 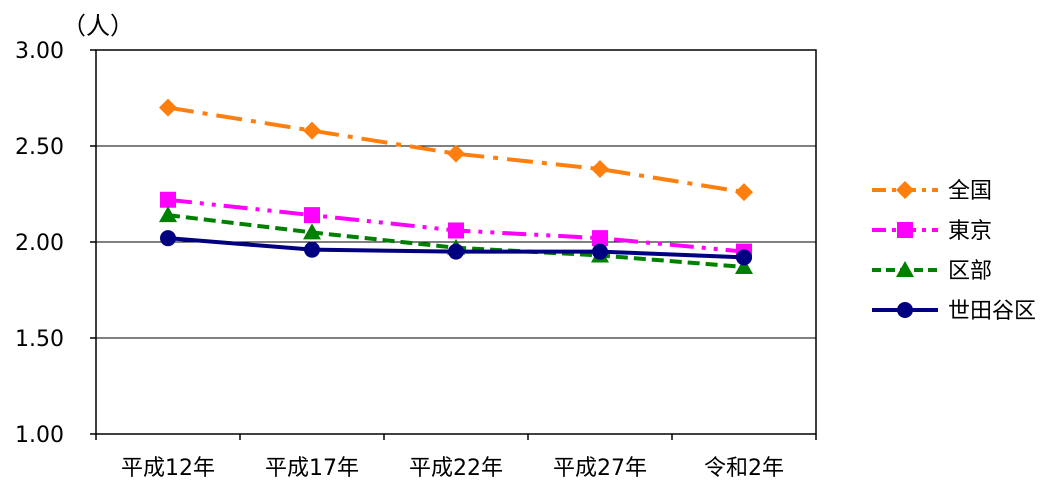 I want to click on legend-label: 東京, so click(x=970, y=231).